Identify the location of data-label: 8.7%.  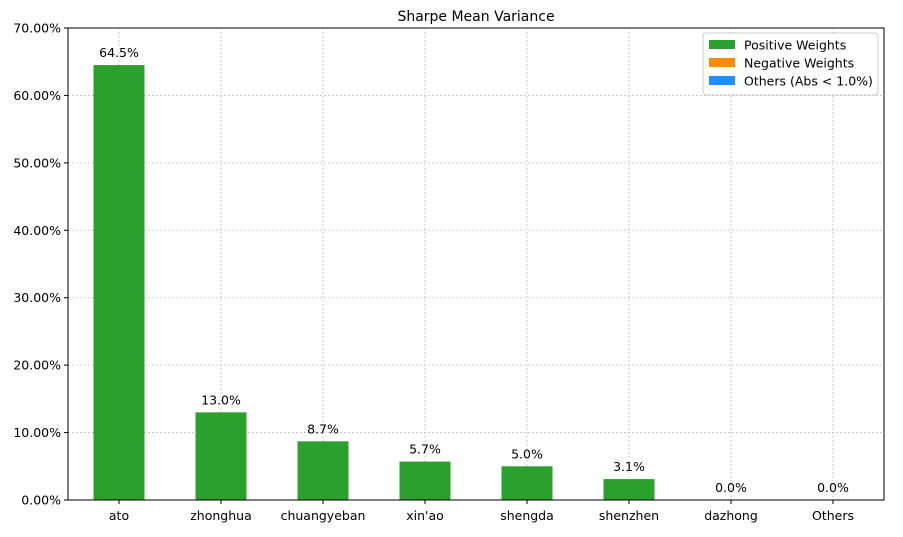
(323, 428).